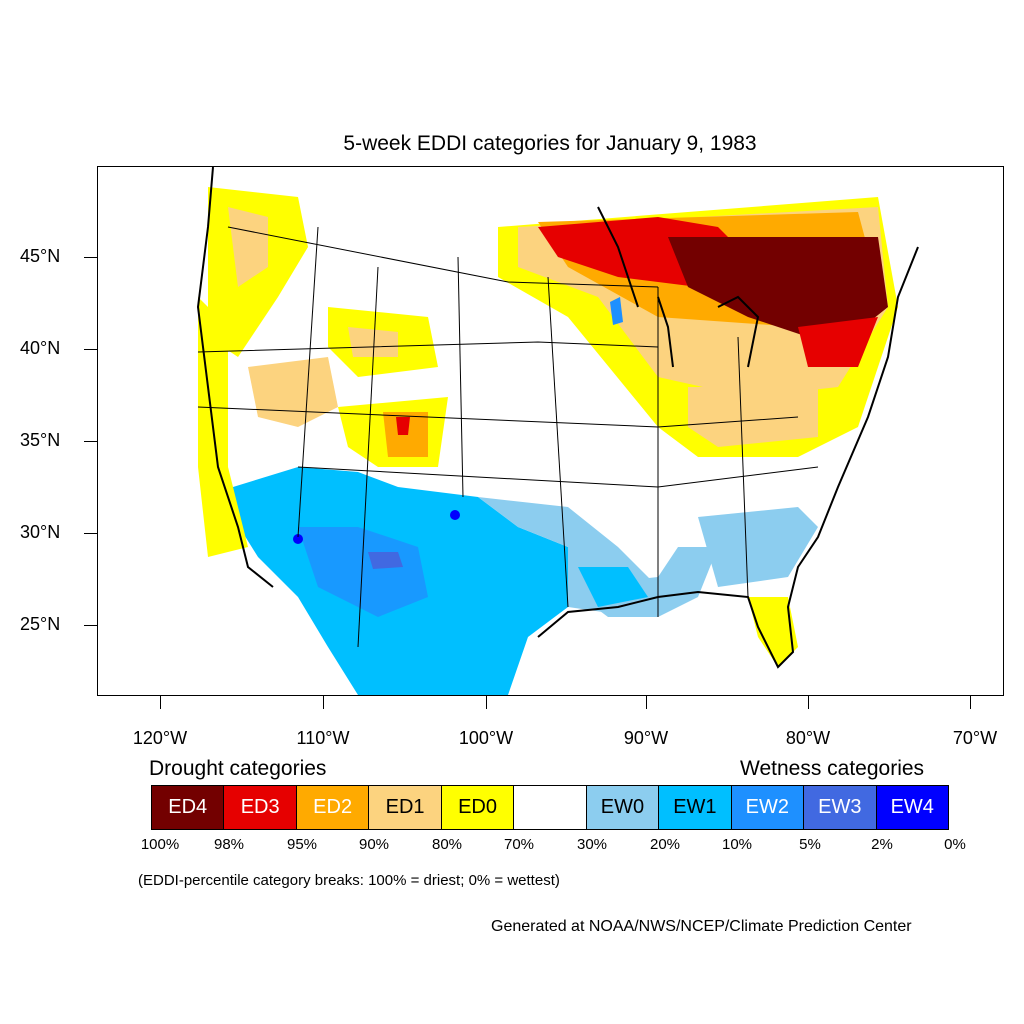  I want to click on legend-break-80: 80%, so click(447, 844).